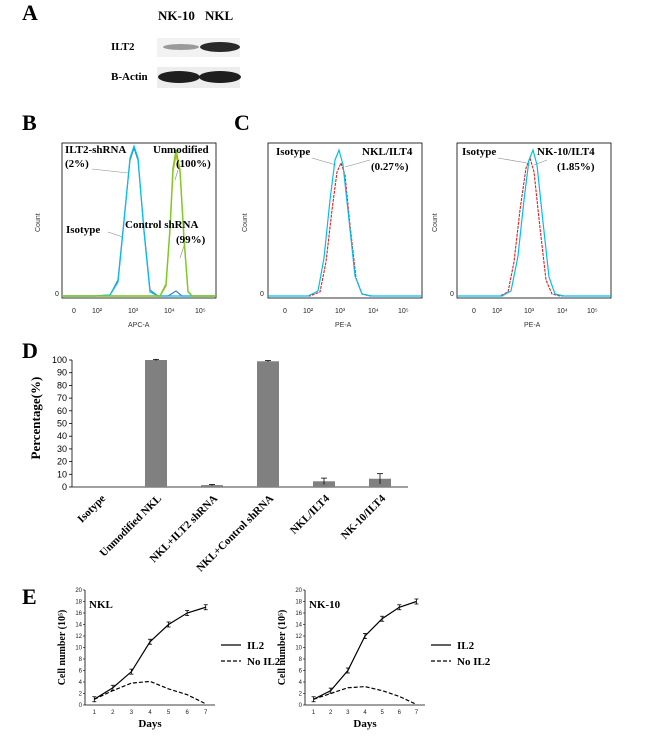 This screenshot has height=740, width=650. I want to click on panel-b-frame, so click(139, 220).